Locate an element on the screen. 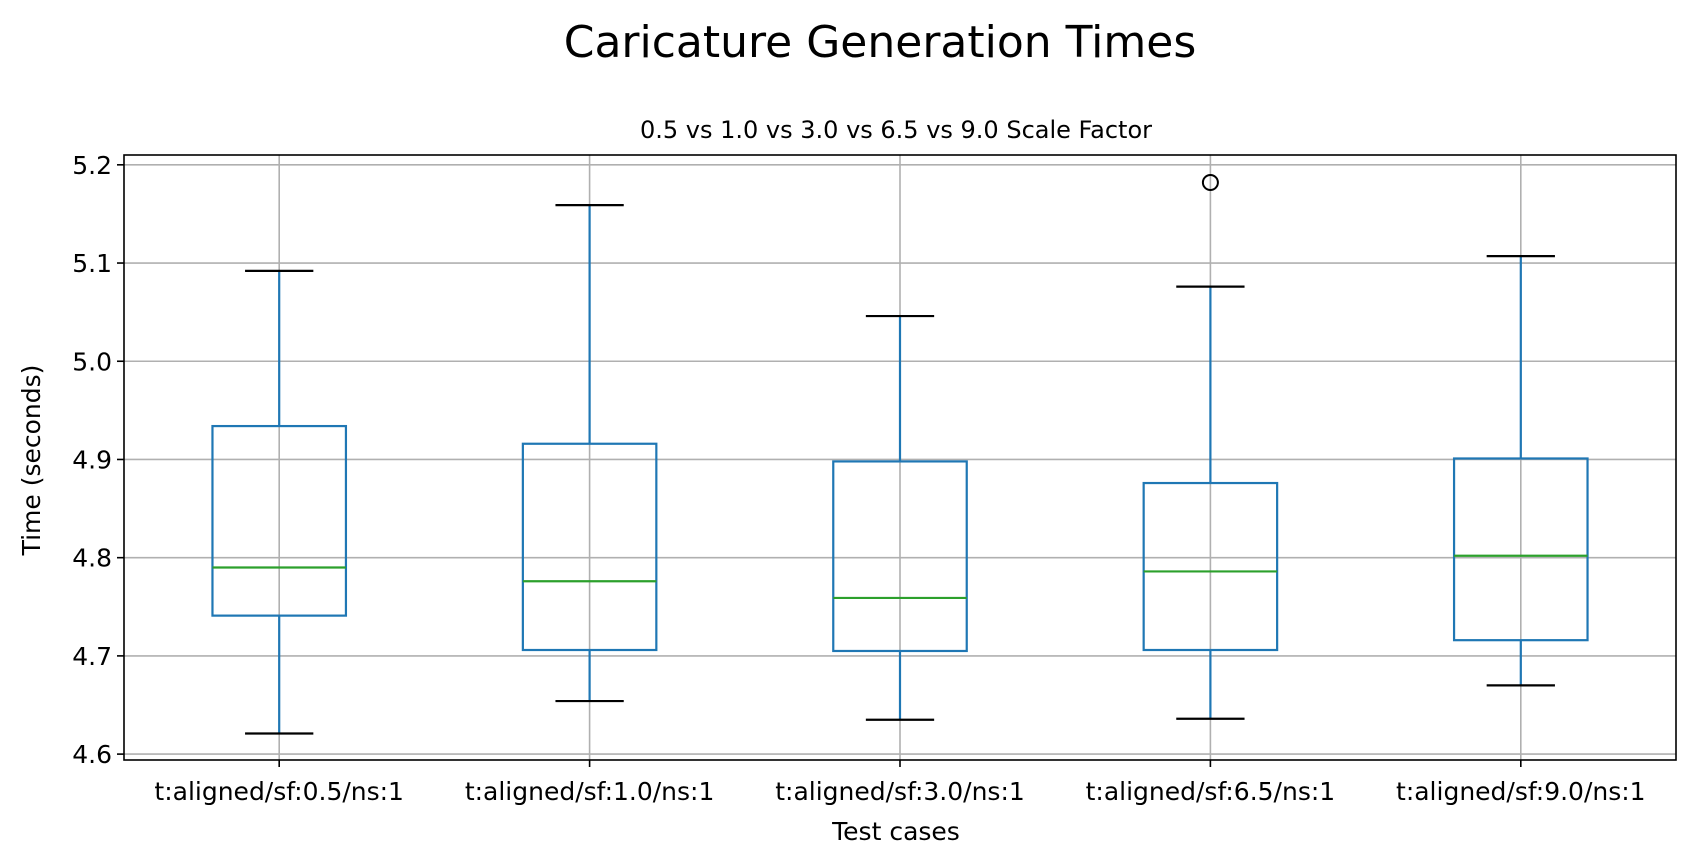  y-tick-label: 4.8 is located at coordinates (92, 558).